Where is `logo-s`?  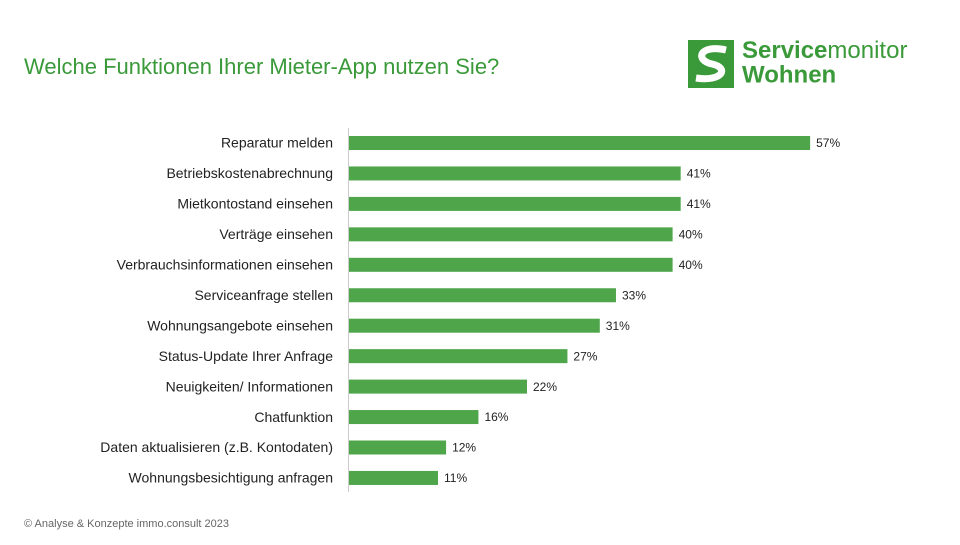
logo-s is located at coordinates (711, 64).